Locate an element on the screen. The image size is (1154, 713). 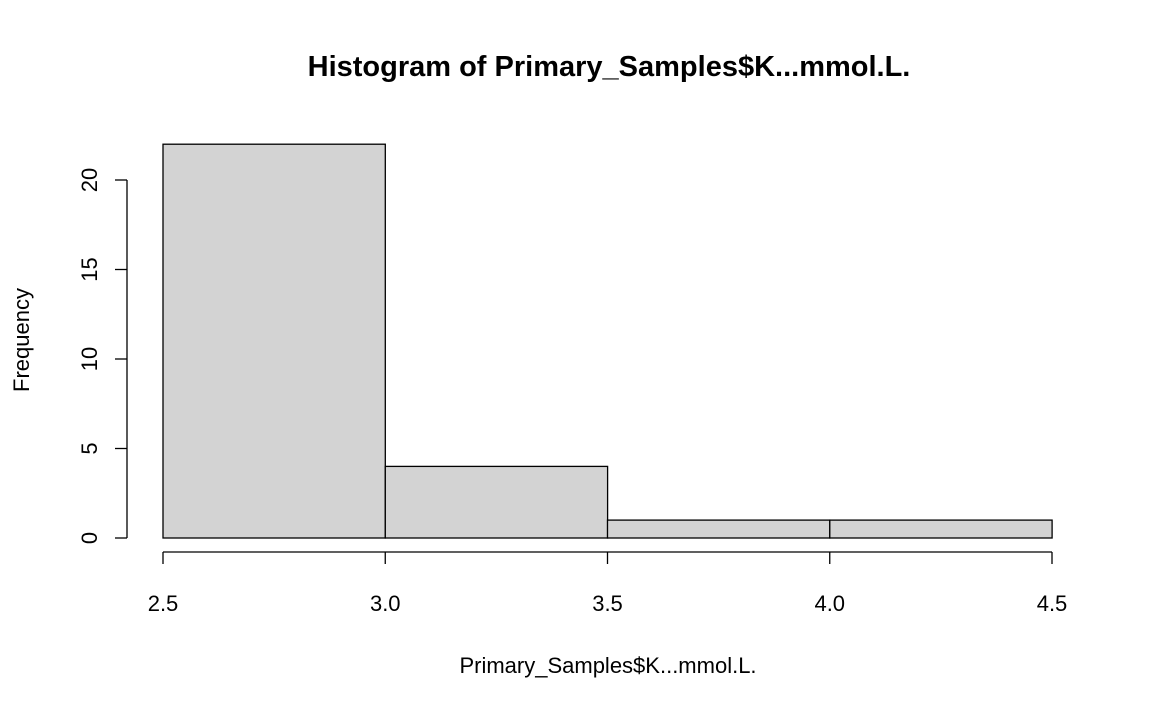
y-tick-label: 0 is located at coordinates (89, 538).